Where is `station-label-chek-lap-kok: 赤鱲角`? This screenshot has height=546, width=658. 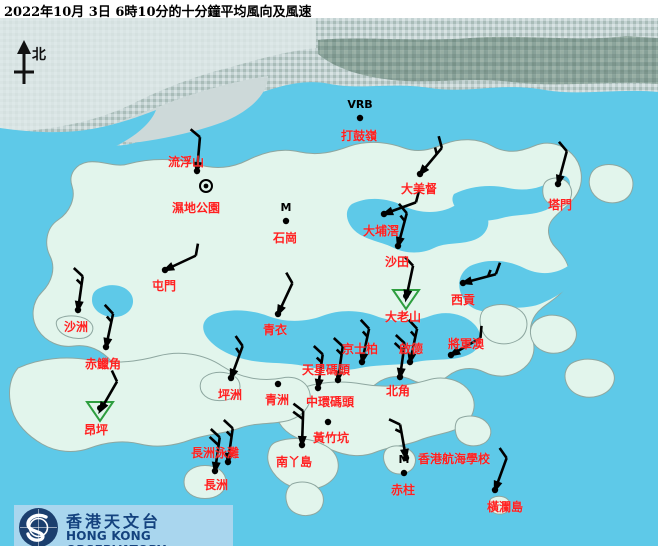 station-label-chek-lap-kok: 赤鱲角 is located at coordinates (103, 364).